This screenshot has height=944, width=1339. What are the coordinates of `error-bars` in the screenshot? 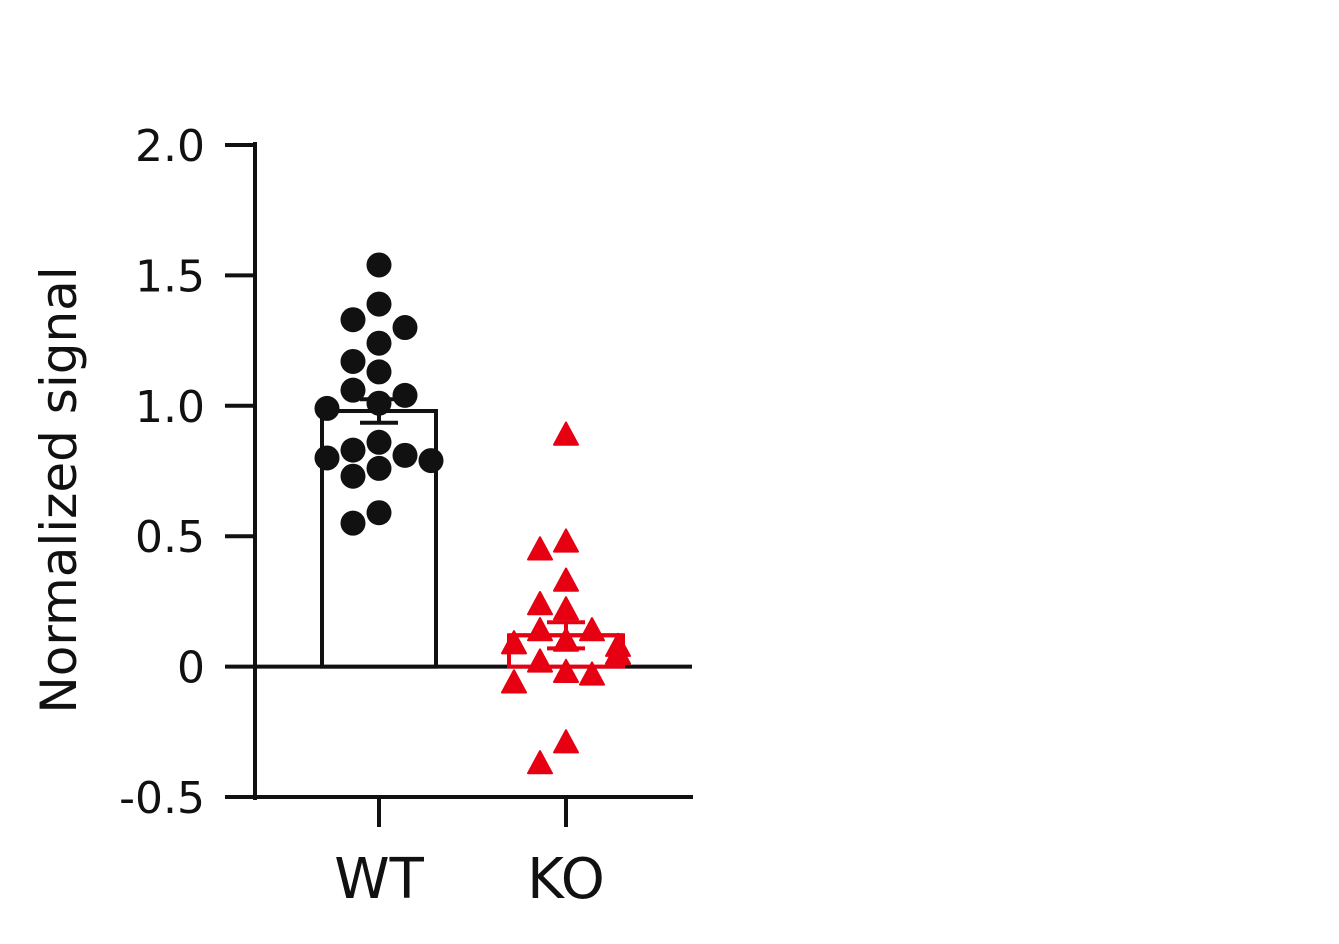 It's located at (472, 524).